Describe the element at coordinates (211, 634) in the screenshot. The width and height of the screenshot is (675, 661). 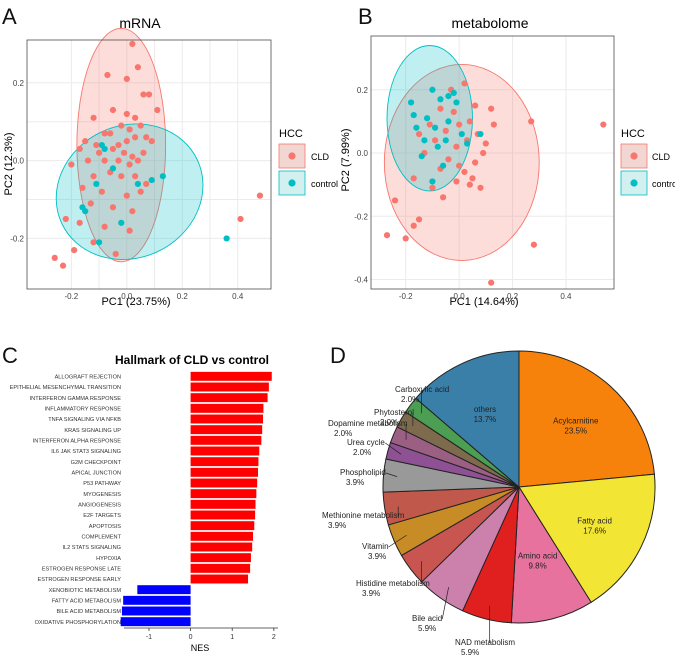
I see `axis-ticks-c: -1 0 1 2` at that location.